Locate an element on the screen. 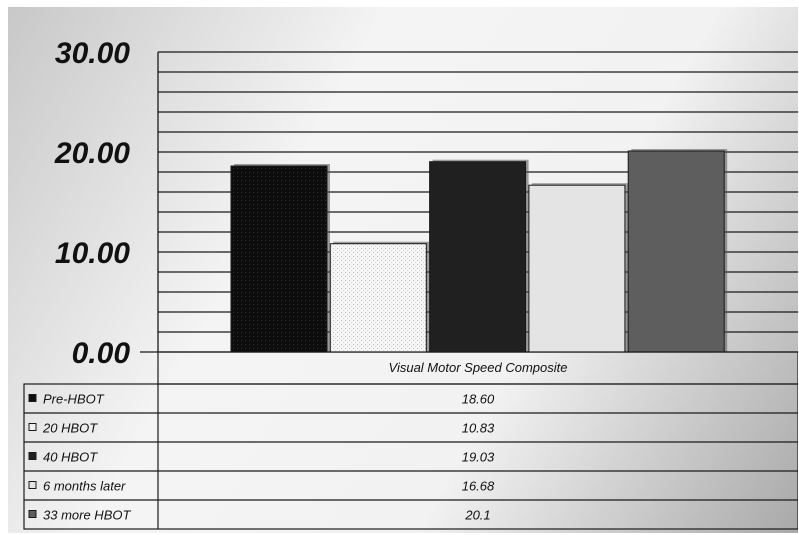  y-tick-label: 10.00 is located at coordinates (92, 253).